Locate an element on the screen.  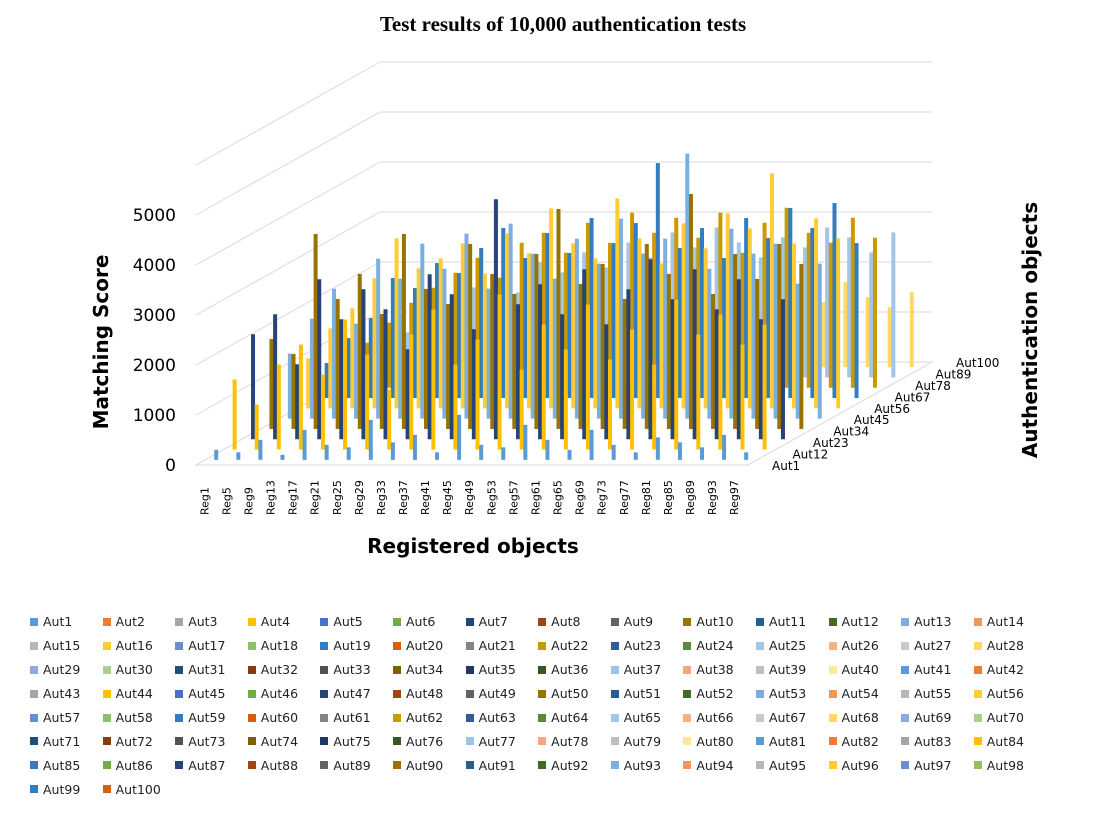
legend-item: Aut67 is located at coordinates (792, 718).